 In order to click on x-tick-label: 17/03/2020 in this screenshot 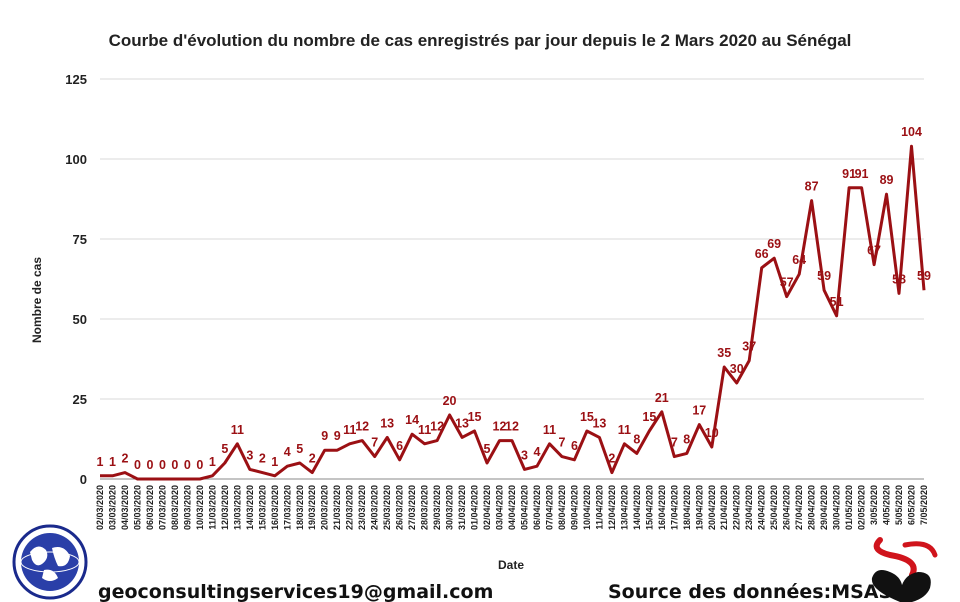, I will do `click(287, 507)`.